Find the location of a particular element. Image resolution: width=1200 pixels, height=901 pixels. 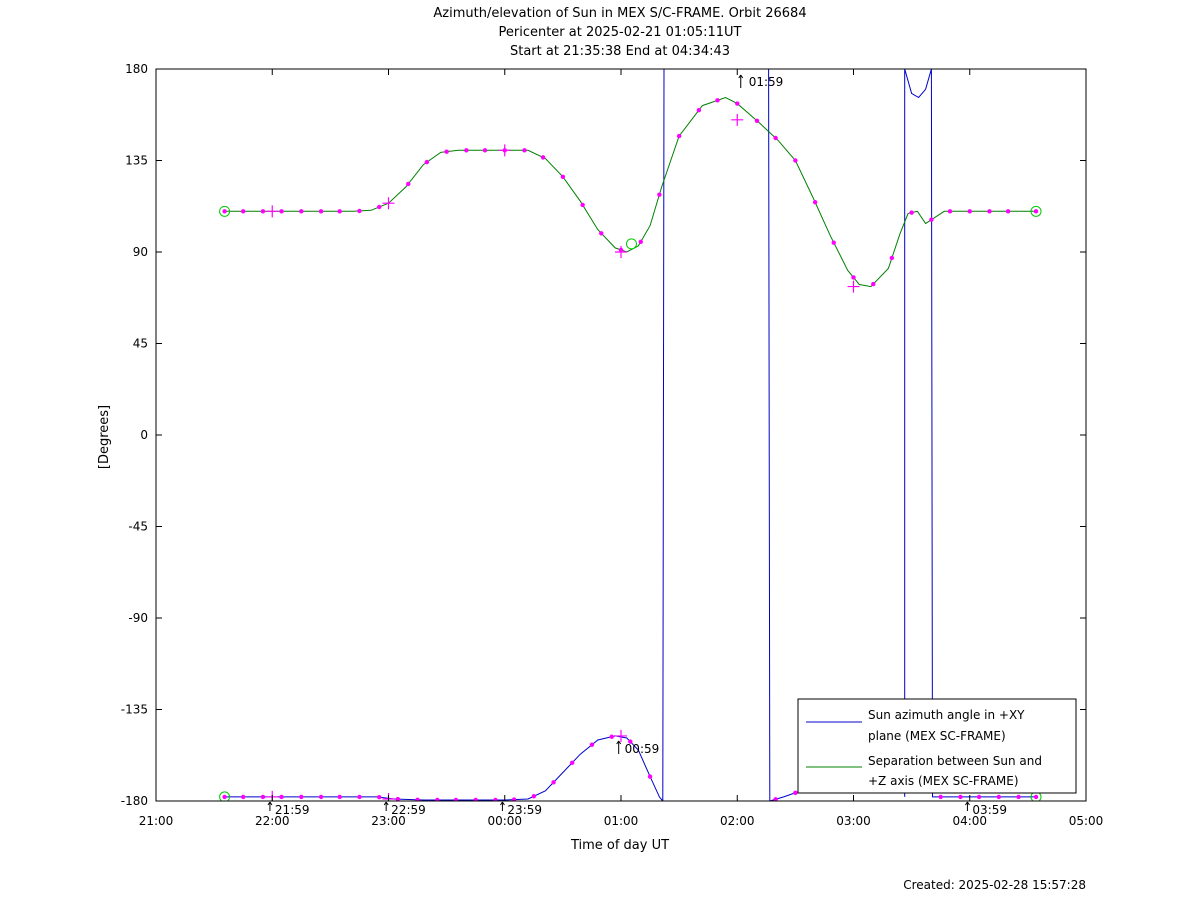

legend-separation-line-2: +Z axis (MEX SC-FRAME) is located at coordinates (943, 781).